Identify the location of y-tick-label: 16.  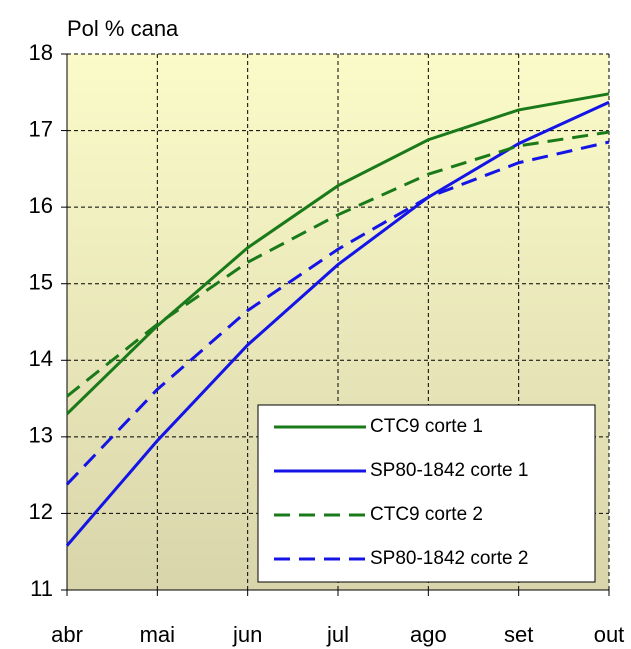
(41, 205).